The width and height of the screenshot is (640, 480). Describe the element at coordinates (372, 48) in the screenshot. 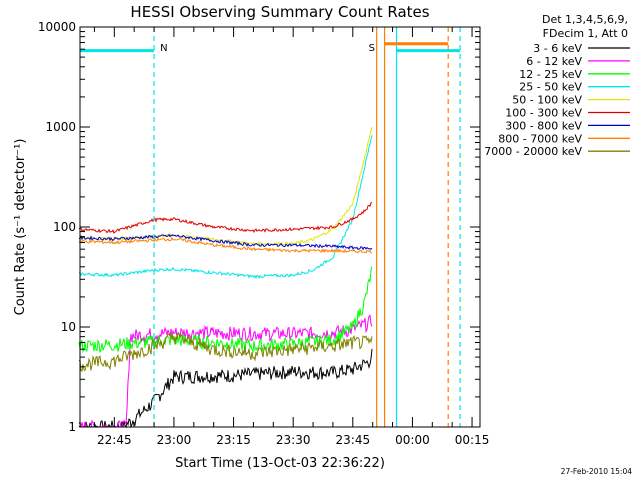

I see `marker-label-s: S` at that location.